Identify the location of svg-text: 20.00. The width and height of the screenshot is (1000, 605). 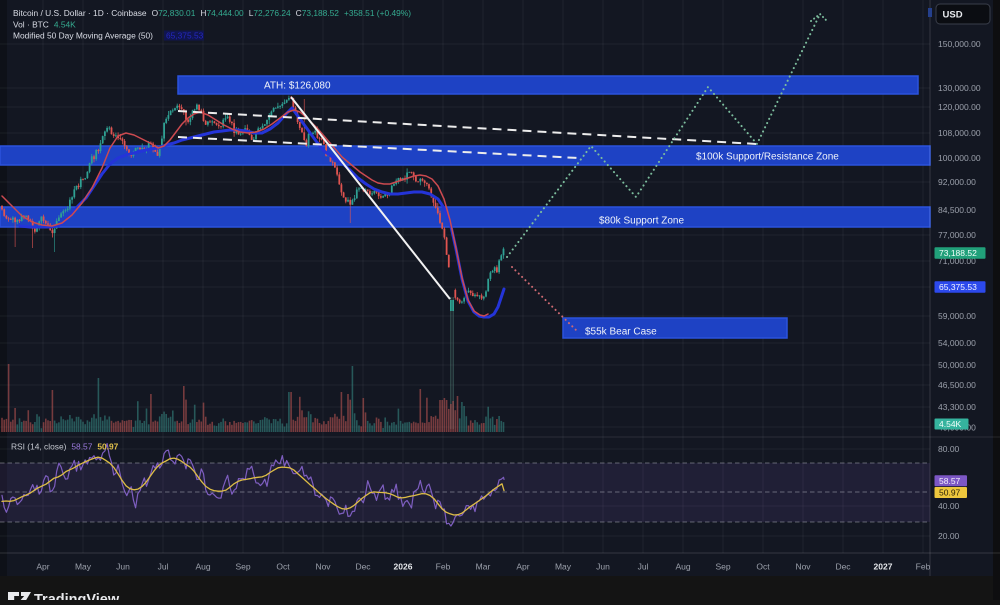
(949, 536).